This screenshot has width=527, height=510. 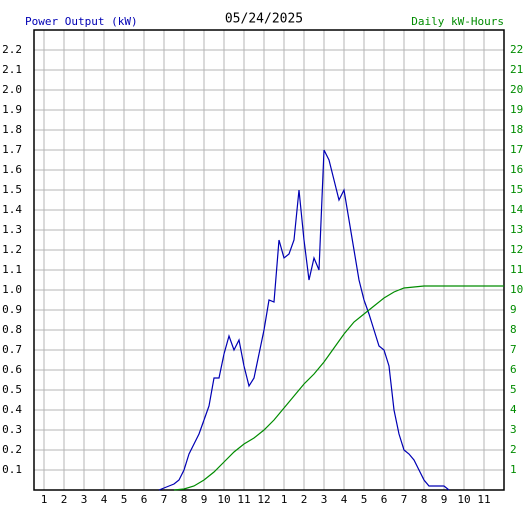 What do you see at coordinates (81, 21) in the screenshot?
I see `y-axis-label: Power Output (kW)` at bounding box center [81, 21].